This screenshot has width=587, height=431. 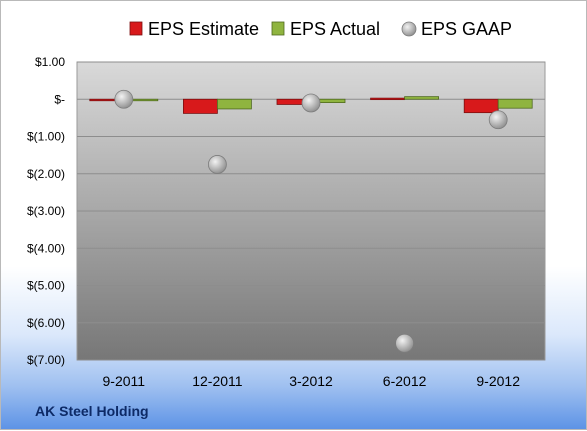 What do you see at coordinates (46, 323) in the screenshot?
I see `y-tick-label: $(6.00)` at bounding box center [46, 323].